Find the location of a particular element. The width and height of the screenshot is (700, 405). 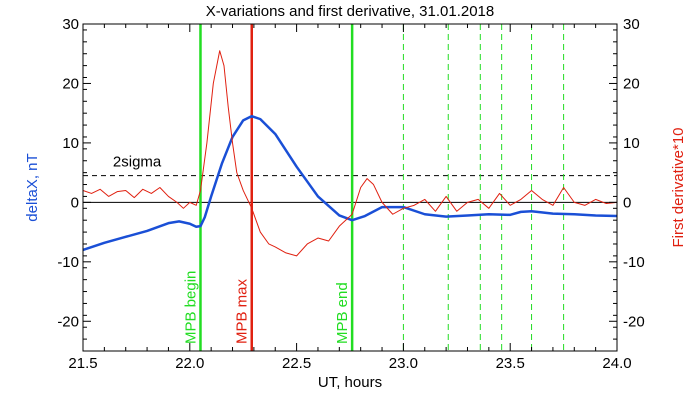

x-tick-label-0: 21.5 is located at coordinates (82, 363).